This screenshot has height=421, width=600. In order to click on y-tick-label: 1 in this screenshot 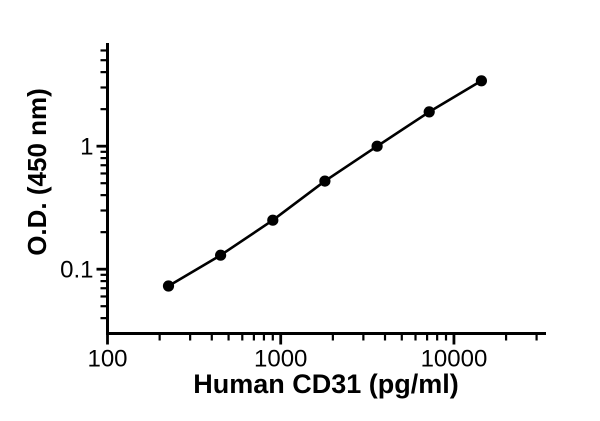, I will do `click(86, 147)`.